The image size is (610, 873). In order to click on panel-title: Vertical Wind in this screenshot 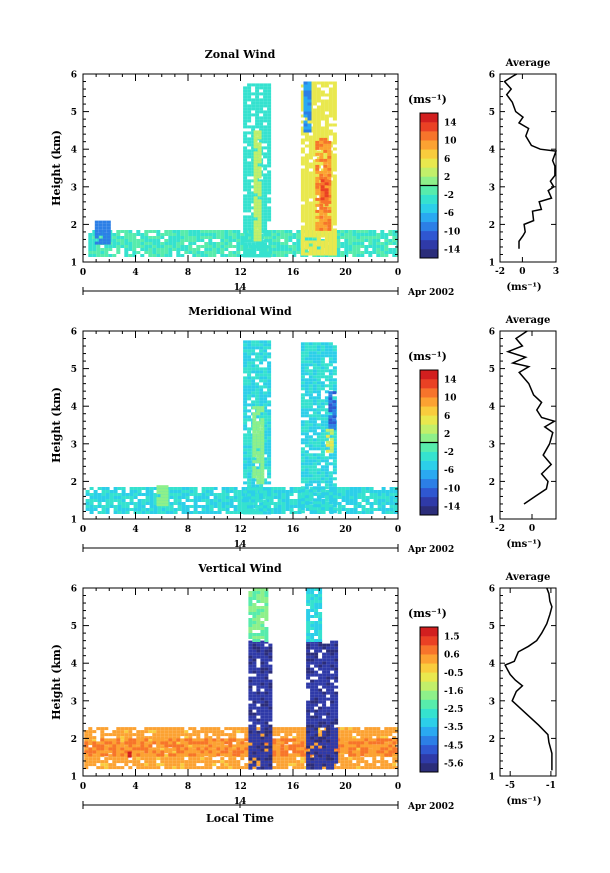, I will do `click(239, 568)`.